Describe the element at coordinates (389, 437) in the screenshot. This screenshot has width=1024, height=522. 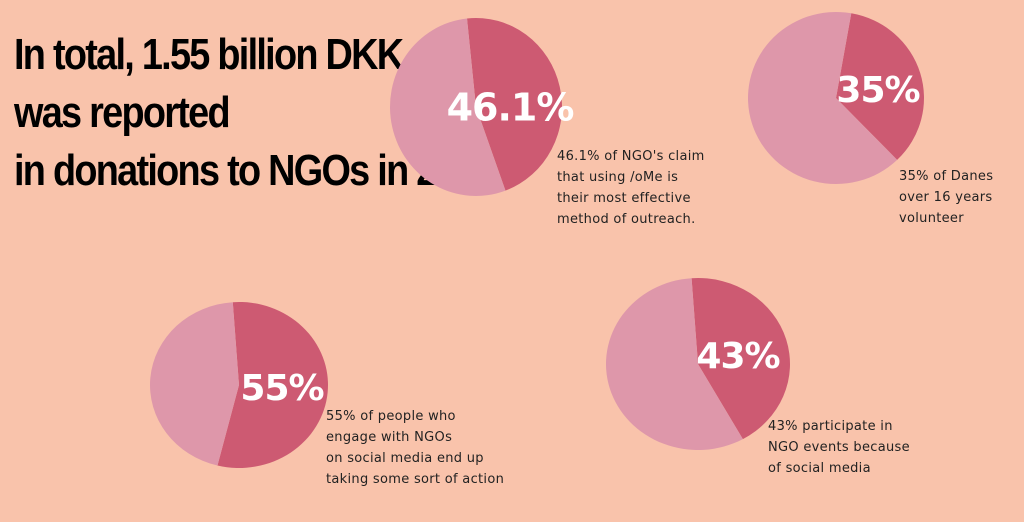
I see `caption-line: engage with NGOs` at that location.